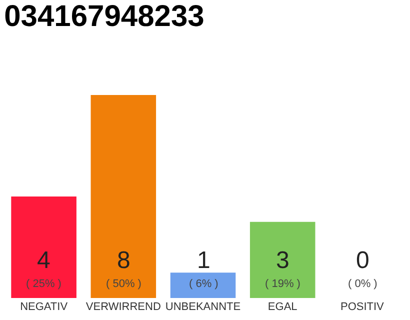 The height and width of the screenshot is (320, 410). Describe the element at coordinates (362, 307) in the screenshot. I see `x-tick-label: POSITIV` at that location.